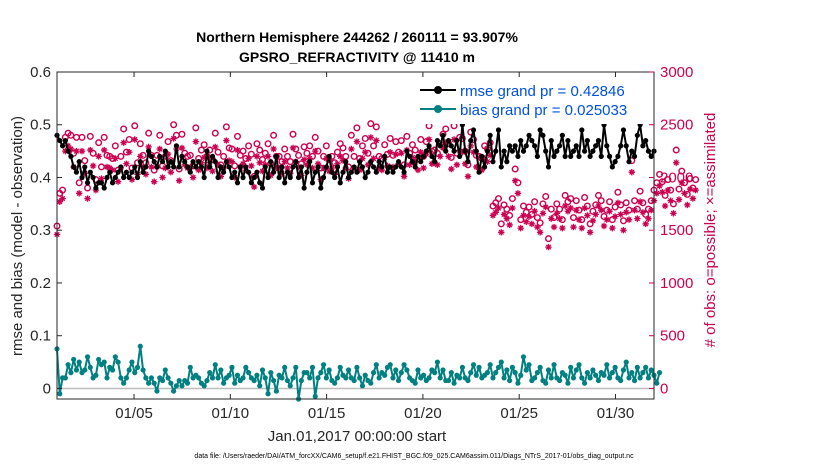 The image size is (830, 470). I want to click on y-tick-label: 0.3, so click(40, 230).